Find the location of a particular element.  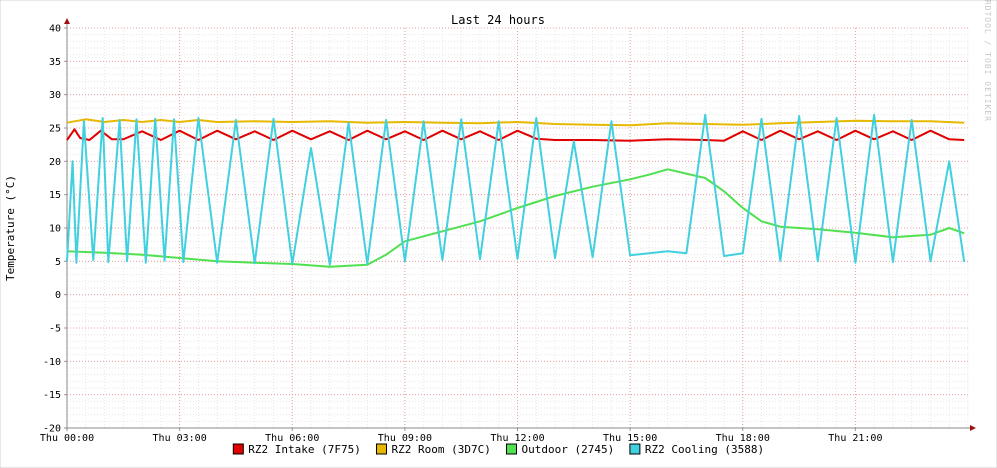

y-tick-label: 25 is located at coordinates (55, 129).